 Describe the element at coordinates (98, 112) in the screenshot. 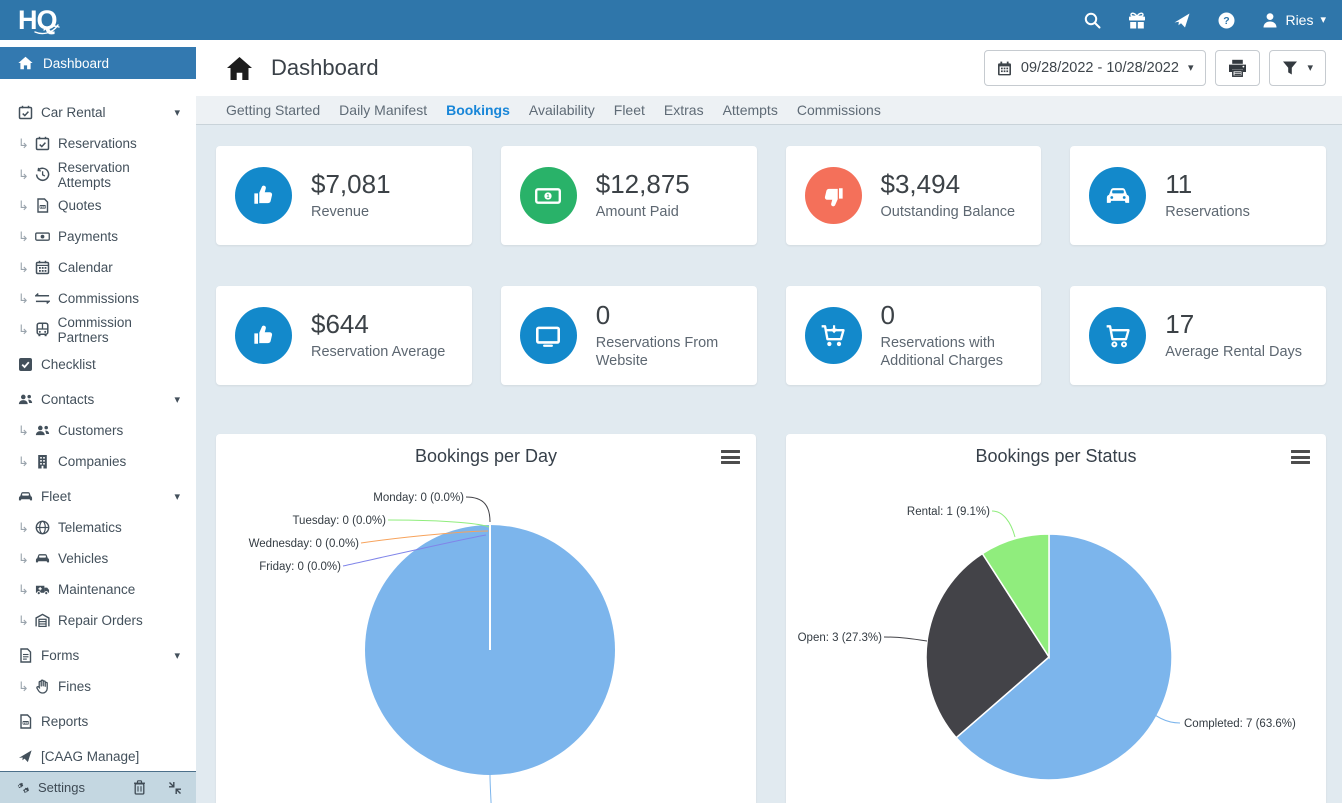

I see `sidebar-item-car-rental: Car Rental ▾` at that location.